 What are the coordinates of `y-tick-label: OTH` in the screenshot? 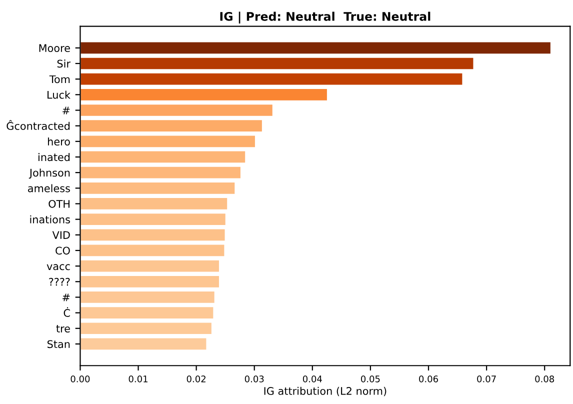 It's located at (59, 204).